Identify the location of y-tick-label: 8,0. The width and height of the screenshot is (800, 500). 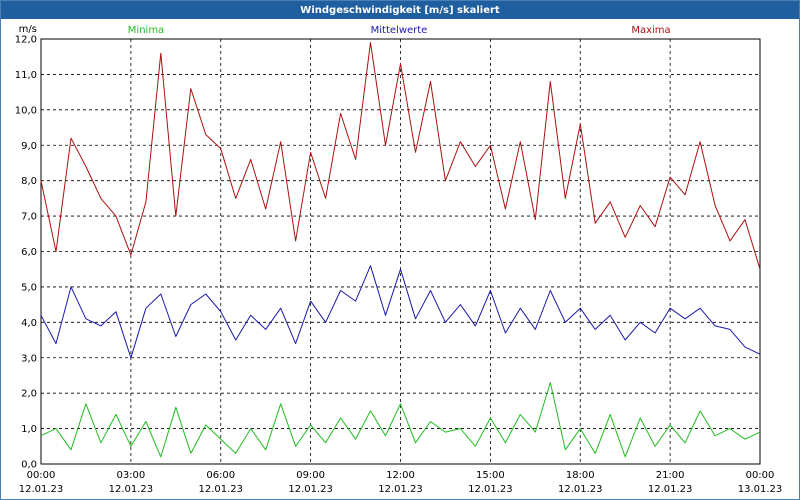
(29, 181).